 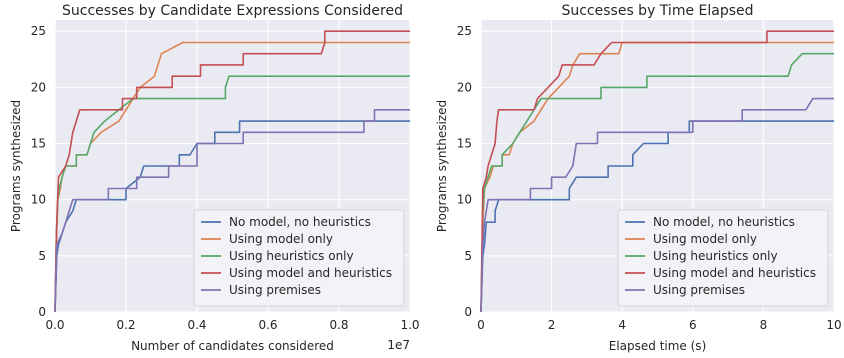 I want to click on x-tick-label: 0.0, so click(x=54, y=325).